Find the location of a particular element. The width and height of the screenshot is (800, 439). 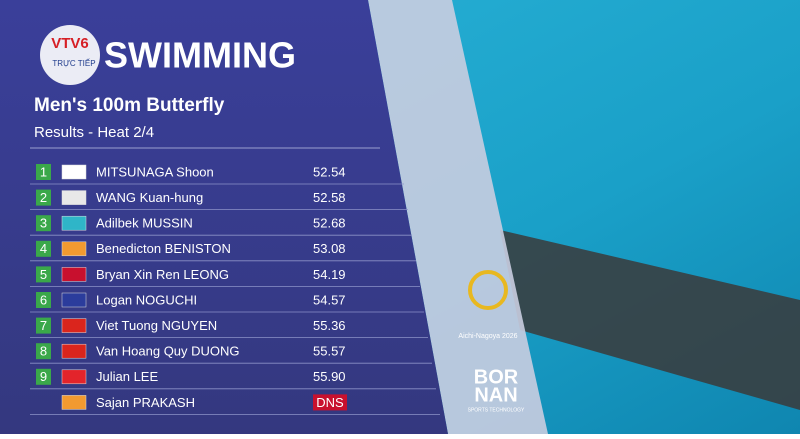

time: 52.58 is located at coordinates (329, 197).